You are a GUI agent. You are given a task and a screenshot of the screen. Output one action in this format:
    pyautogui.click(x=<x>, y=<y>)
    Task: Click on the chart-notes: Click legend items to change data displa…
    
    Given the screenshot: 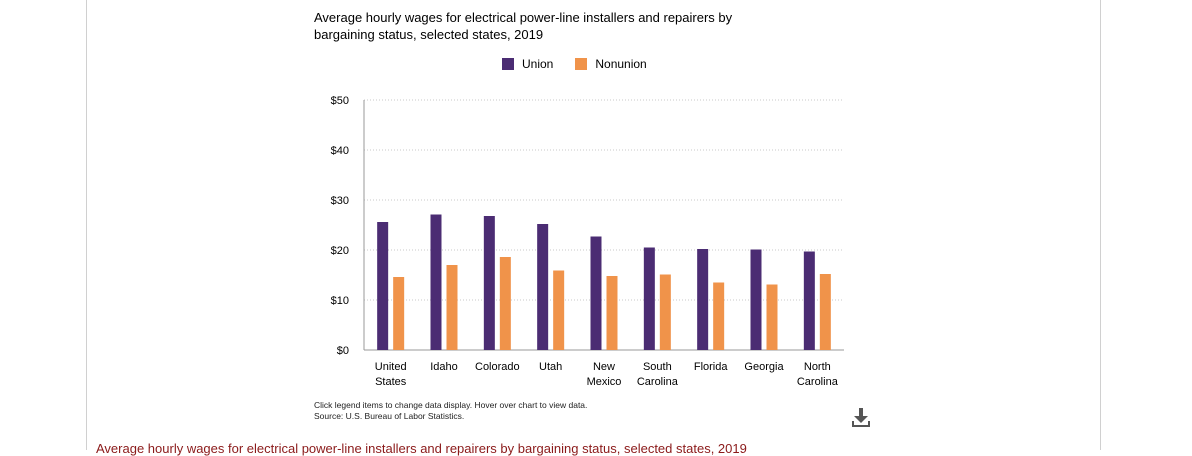 What is the action you would take?
    pyautogui.click(x=450, y=411)
    